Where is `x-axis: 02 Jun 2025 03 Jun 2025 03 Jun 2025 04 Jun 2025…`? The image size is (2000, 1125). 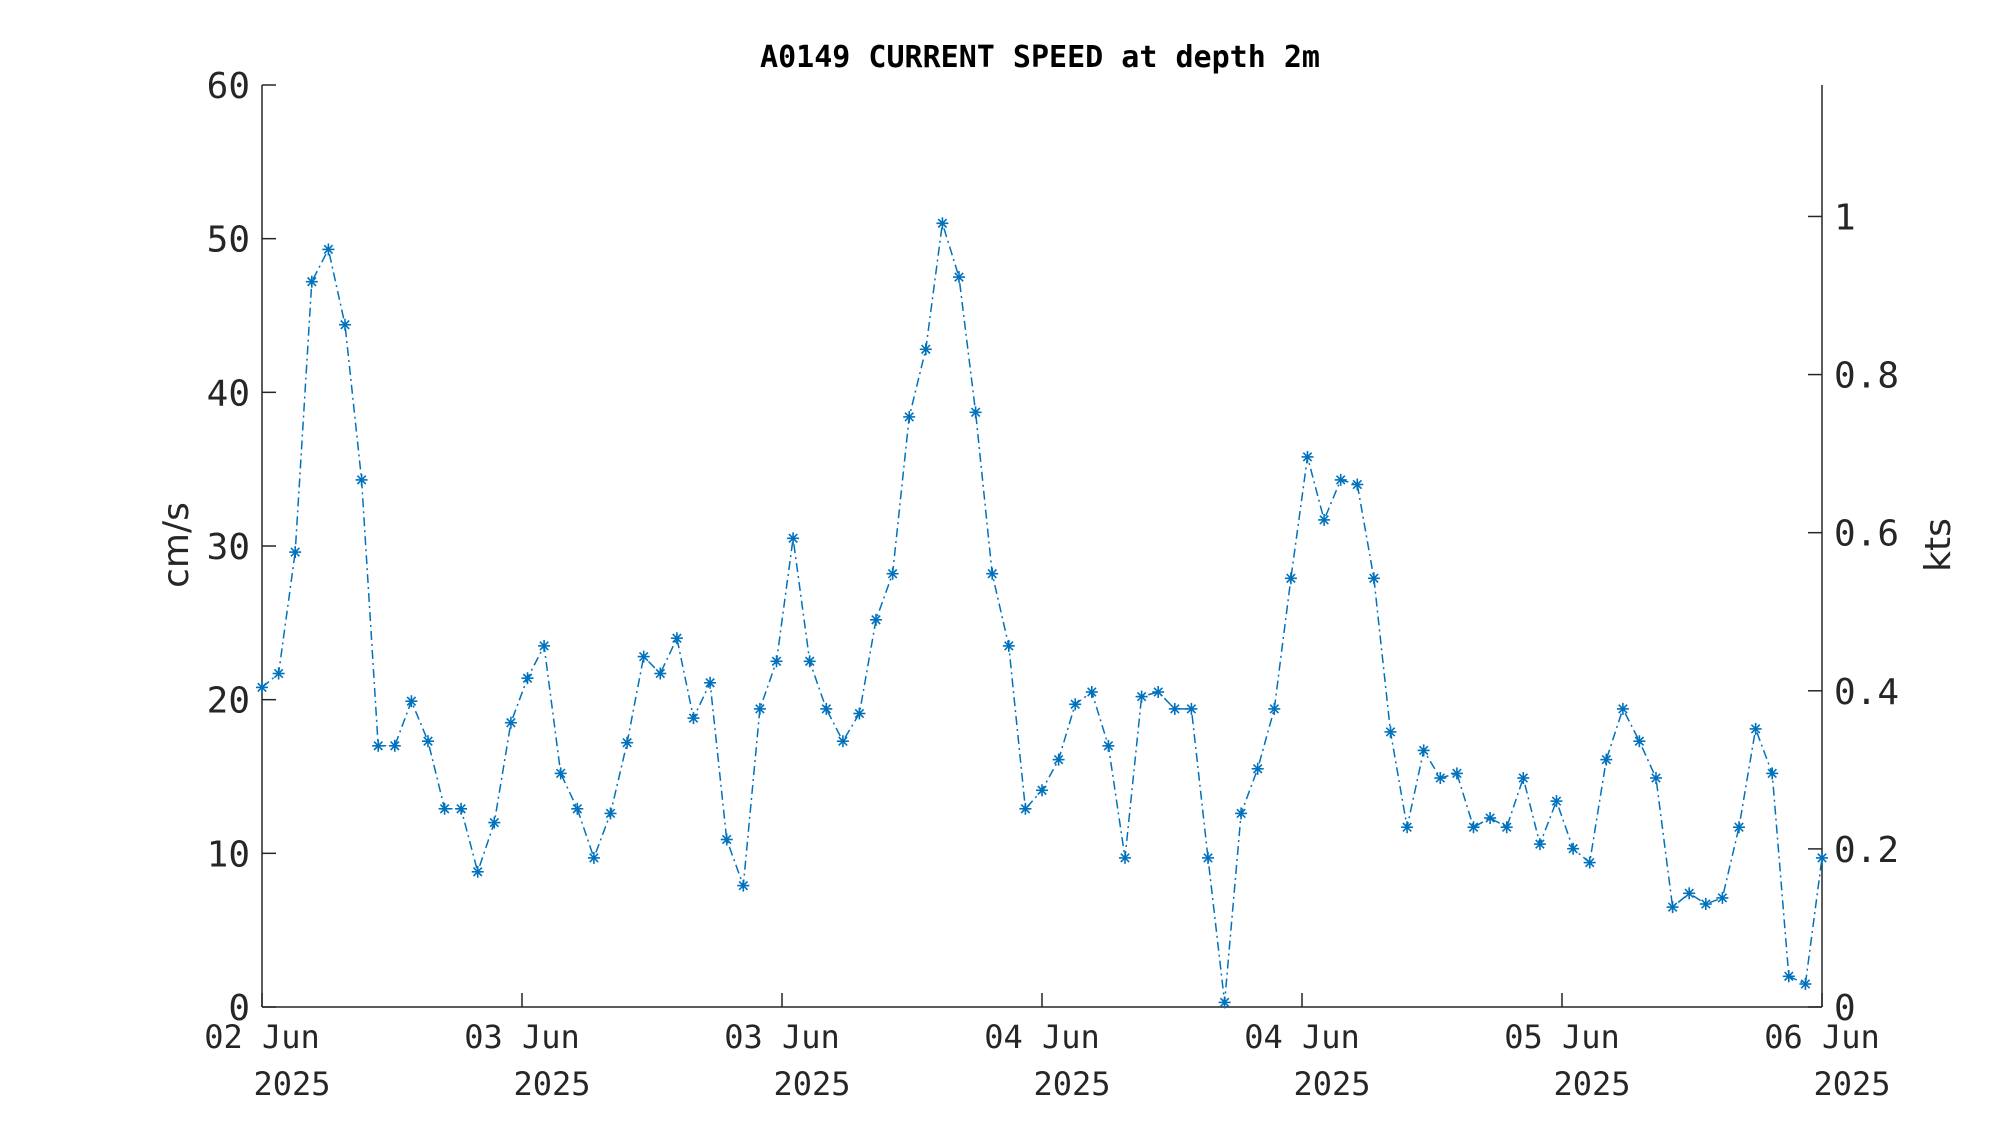
x-axis: 02 Jun 2025 03 Jun 2025 03 Jun 2025 04 Jun 2025… is located at coordinates (1047, 1048).